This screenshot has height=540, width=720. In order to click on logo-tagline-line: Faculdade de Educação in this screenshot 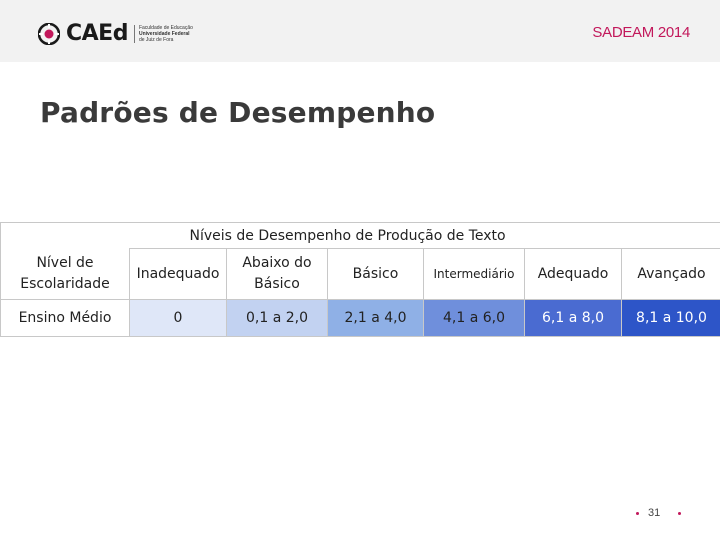, I will do `click(165, 28)`.